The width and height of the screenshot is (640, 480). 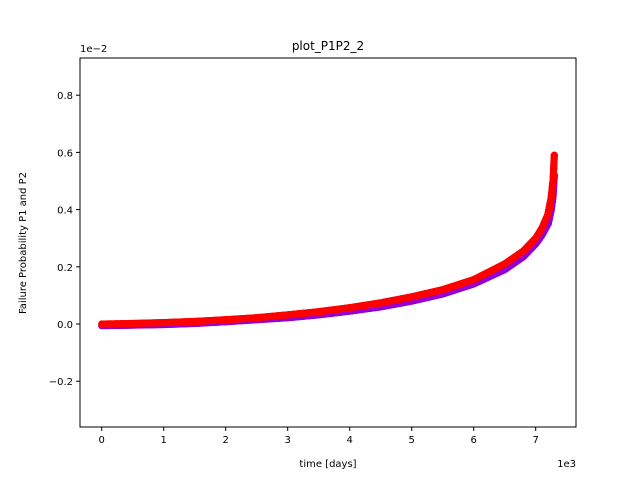 What do you see at coordinates (474, 440) in the screenshot?
I see `x-tick-label: 6` at bounding box center [474, 440].